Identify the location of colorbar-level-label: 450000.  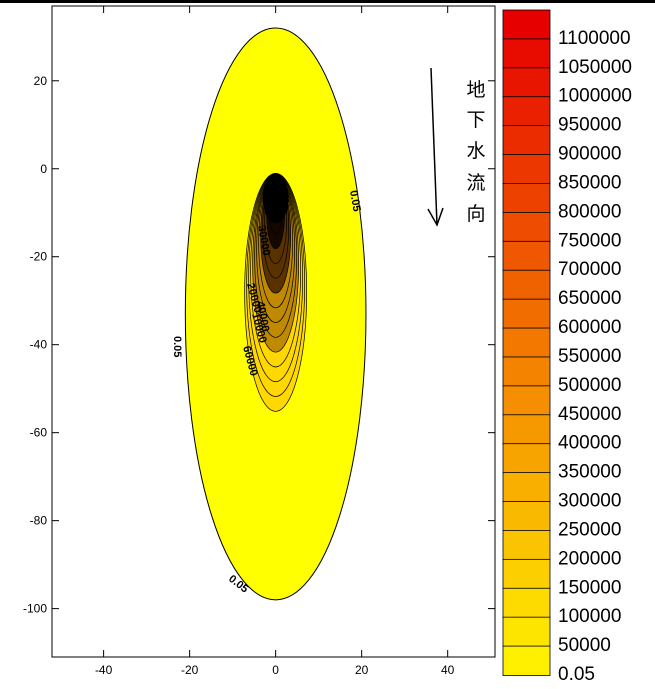
(589, 414).